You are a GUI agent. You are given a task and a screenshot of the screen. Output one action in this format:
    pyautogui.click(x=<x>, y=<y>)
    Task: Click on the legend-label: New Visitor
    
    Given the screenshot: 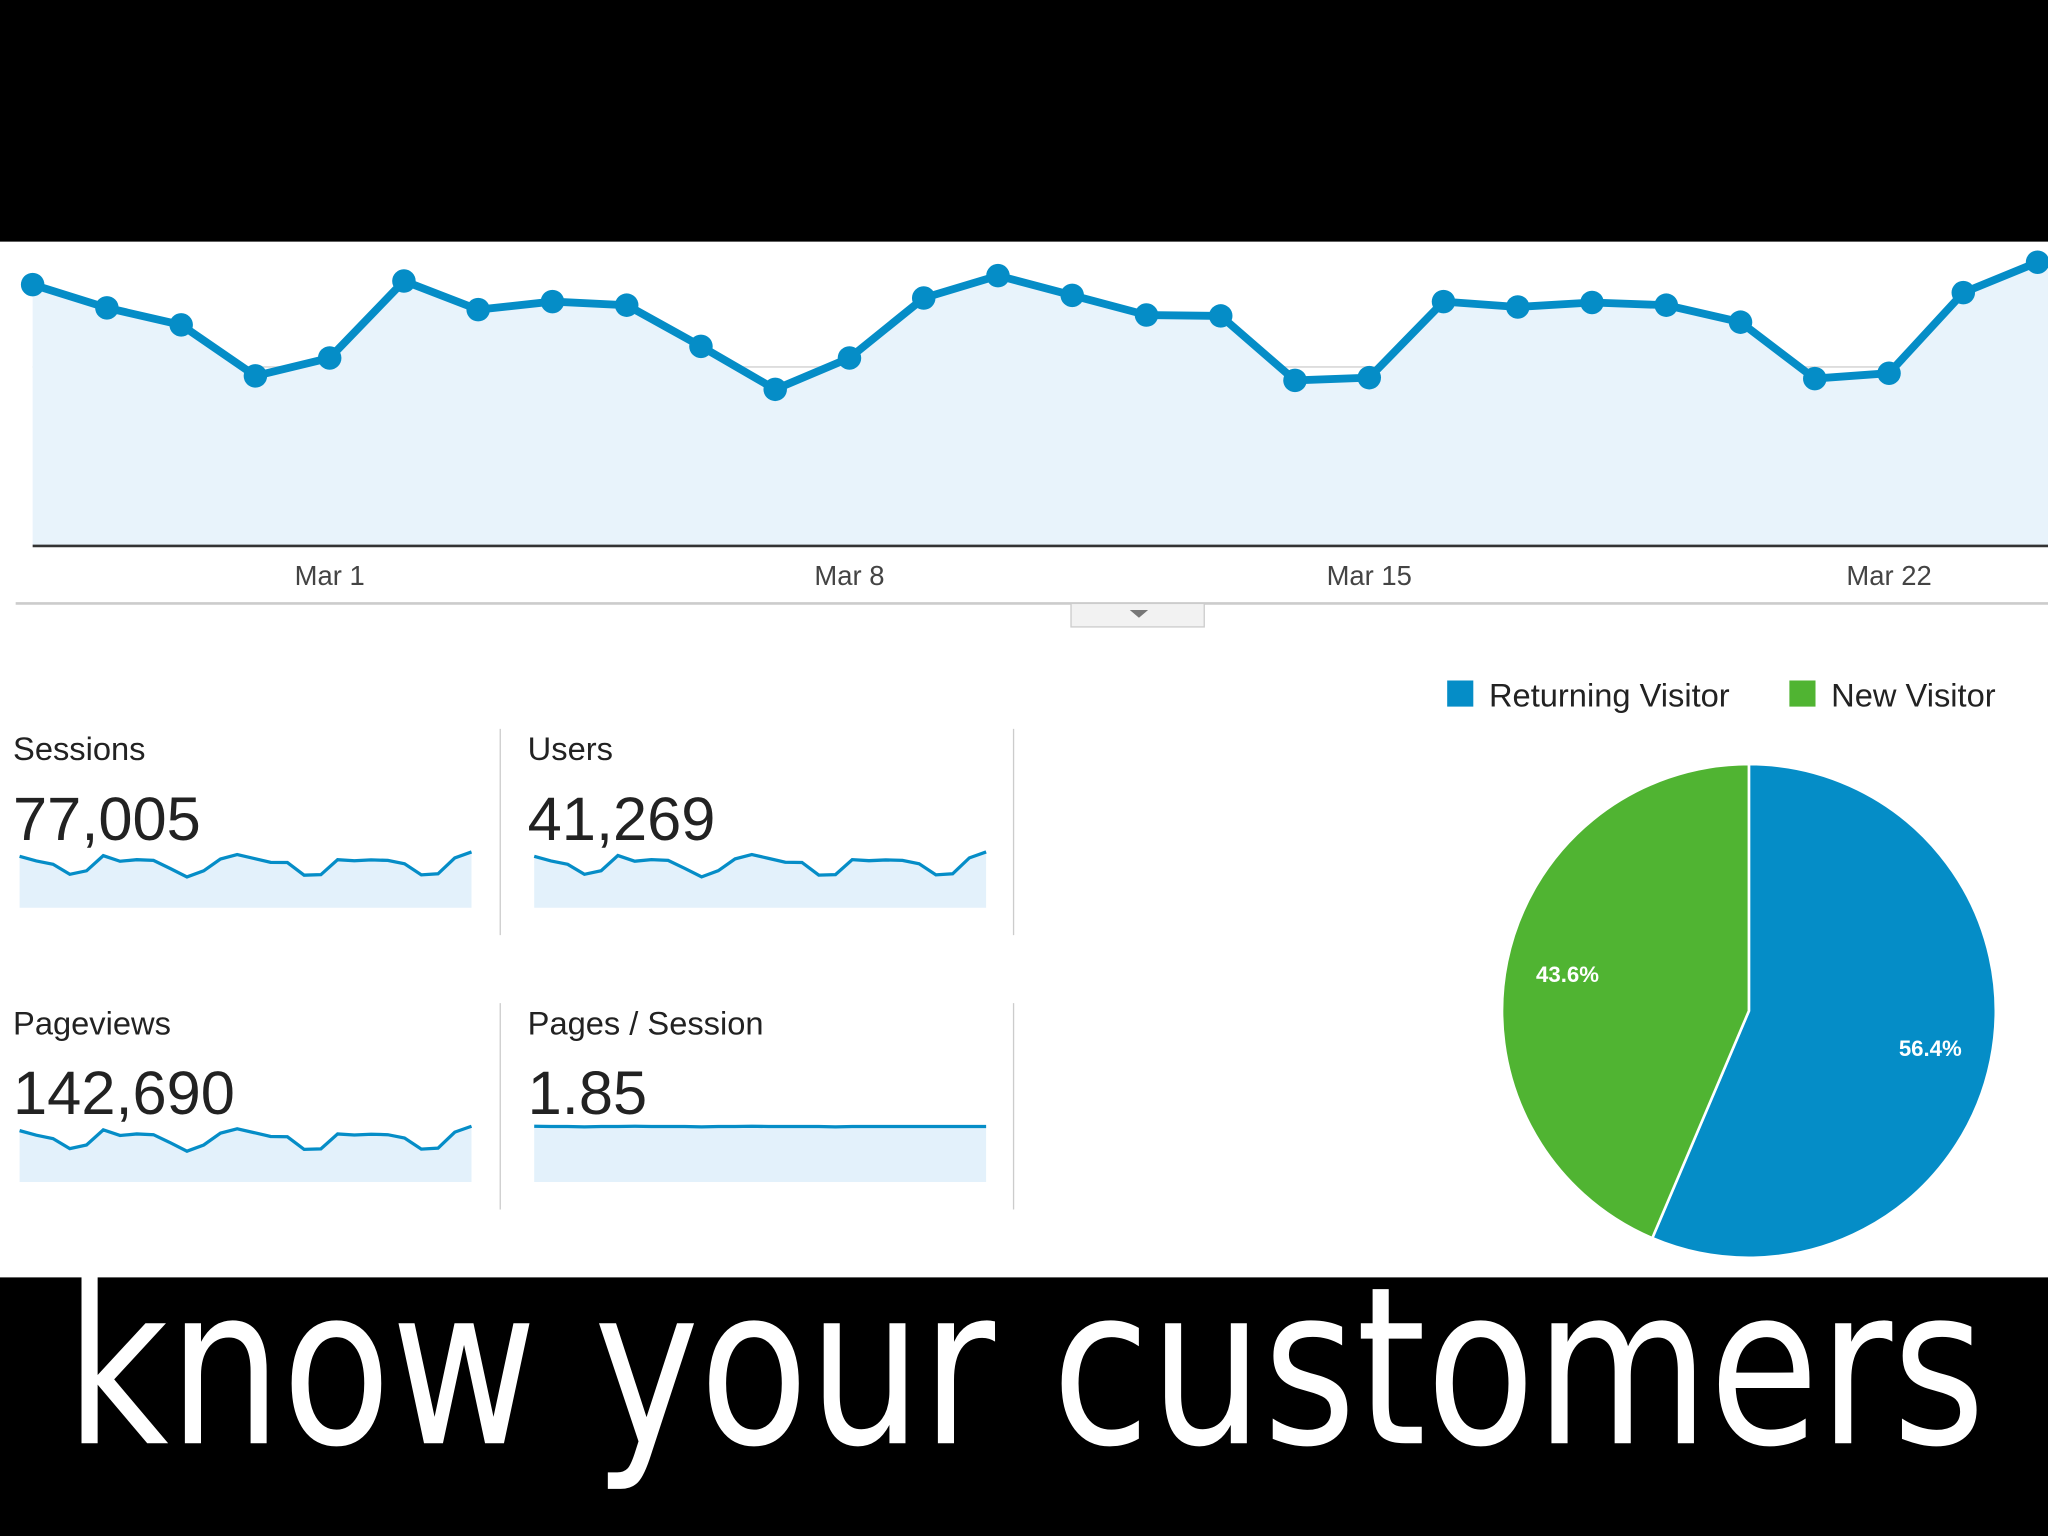 What is the action you would take?
    pyautogui.click(x=1913, y=695)
    